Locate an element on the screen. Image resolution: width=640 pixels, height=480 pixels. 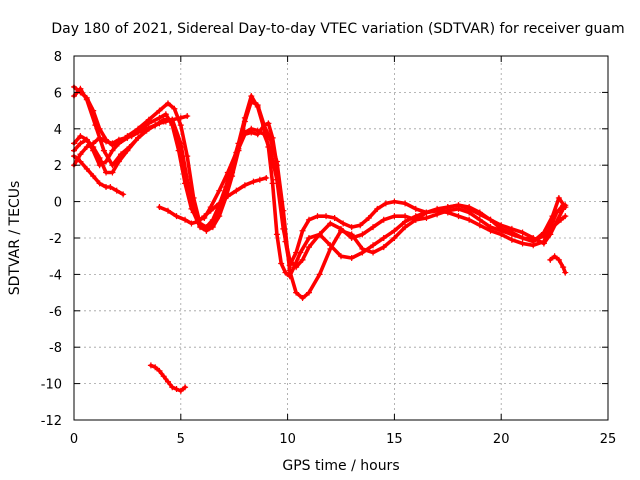
x-tick-labels: 0 5 10 15 20 25 is located at coordinates (343, 439).